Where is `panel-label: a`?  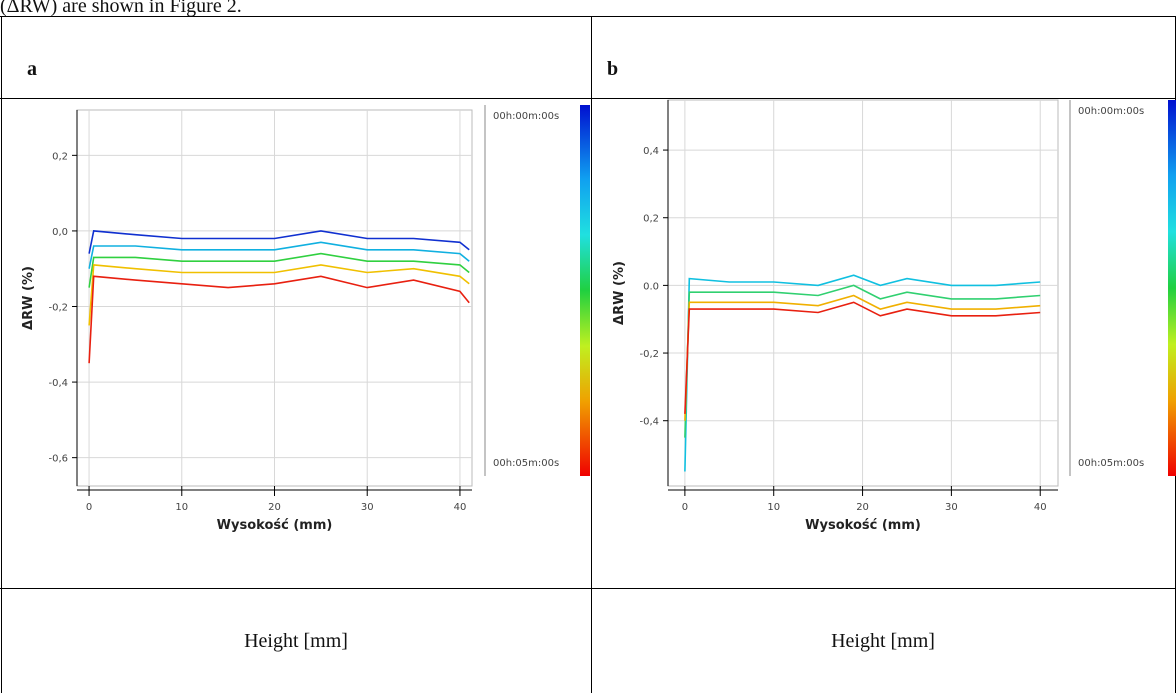 panel-label: a is located at coordinates (32, 69).